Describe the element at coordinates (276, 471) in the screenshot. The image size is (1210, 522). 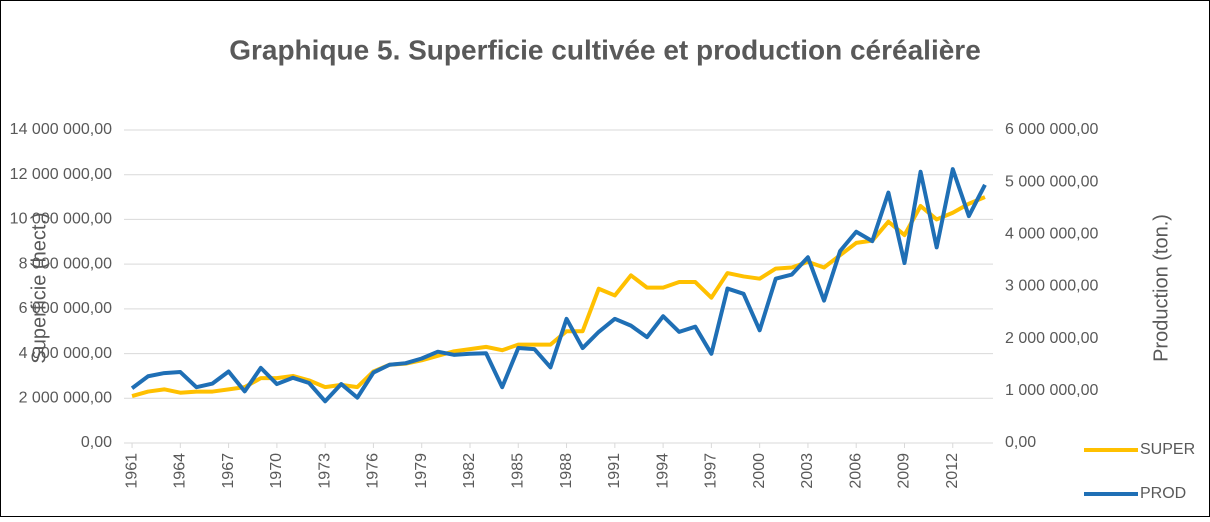
I see `x-tick-label: 1970` at that location.